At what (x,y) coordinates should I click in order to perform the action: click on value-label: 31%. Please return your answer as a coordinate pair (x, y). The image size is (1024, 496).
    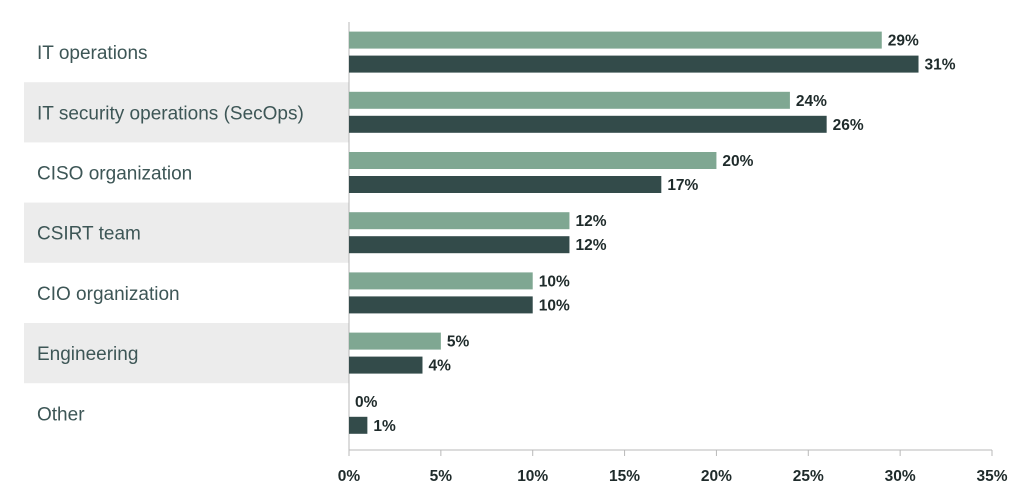
    Looking at the image, I should click on (940, 65).